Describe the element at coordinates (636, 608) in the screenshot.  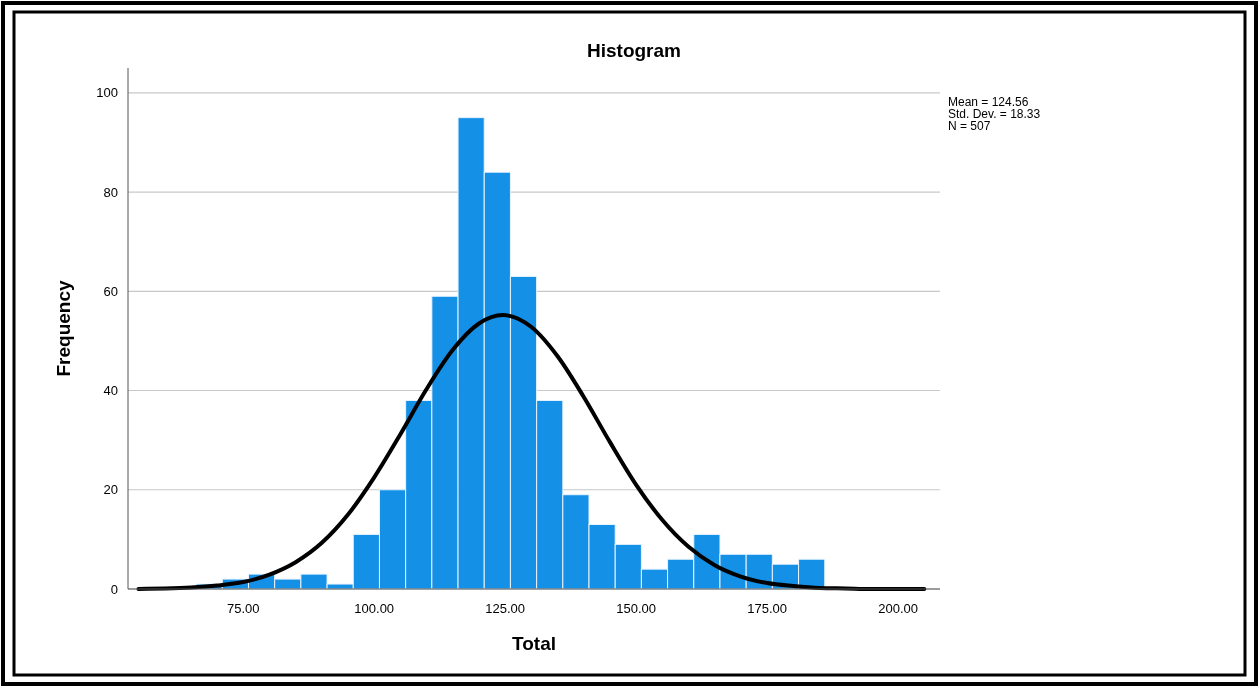
I see `x-tick-label: 150.00` at that location.